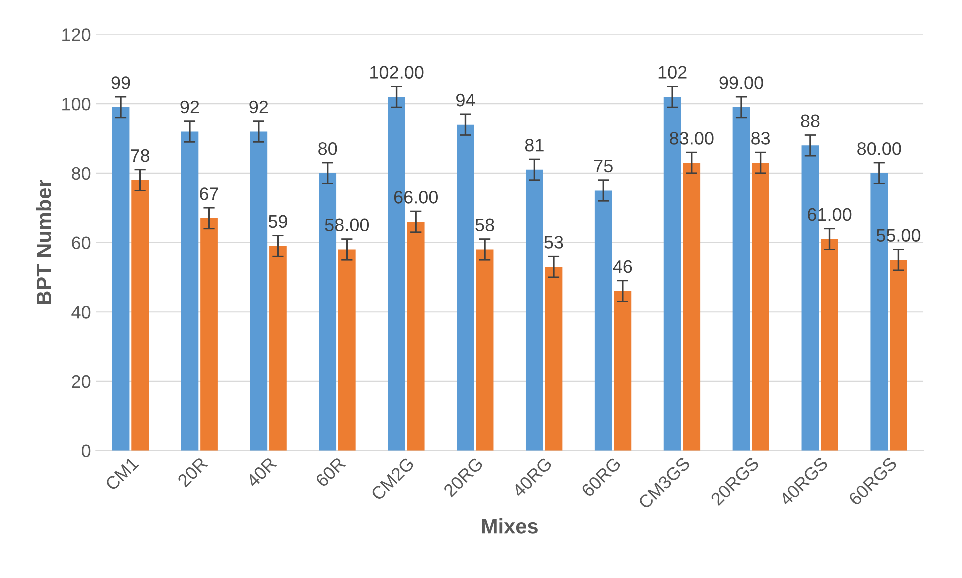 The image size is (962, 578). I want to click on data-label: 75, so click(603, 166).